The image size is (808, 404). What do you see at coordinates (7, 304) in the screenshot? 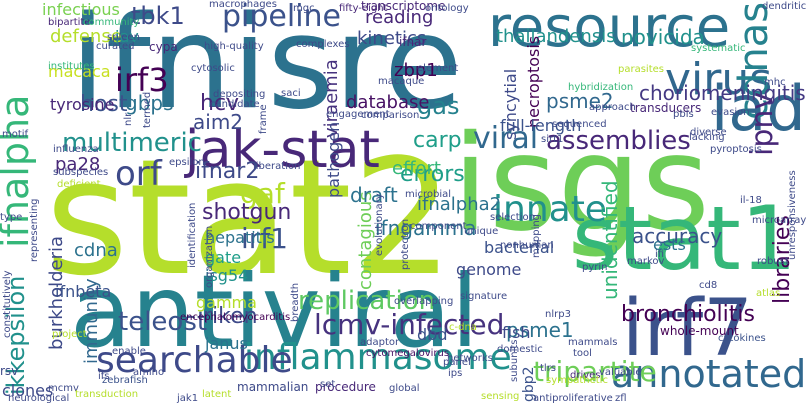
I see `word-cloud-word: constitutively` at bounding box center [7, 304].